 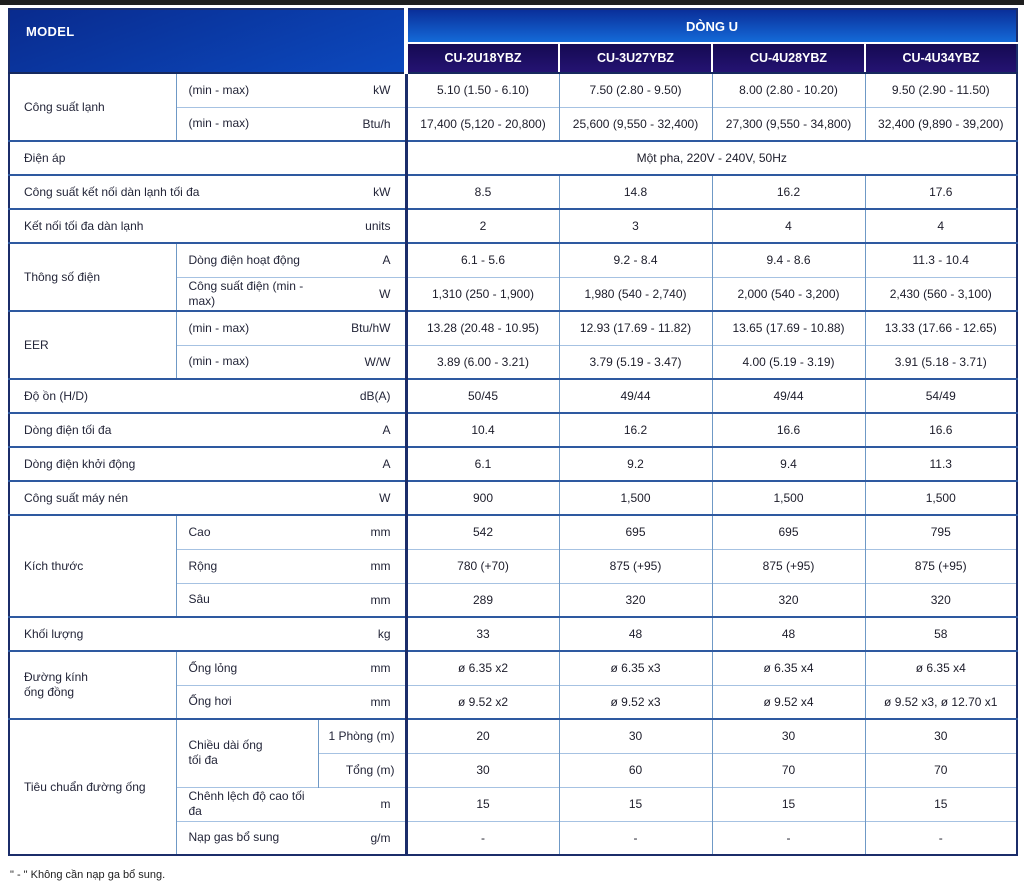 I want to click on table-row: Khối lượng kg 33 48 48 58, so click(x=513, y=633).